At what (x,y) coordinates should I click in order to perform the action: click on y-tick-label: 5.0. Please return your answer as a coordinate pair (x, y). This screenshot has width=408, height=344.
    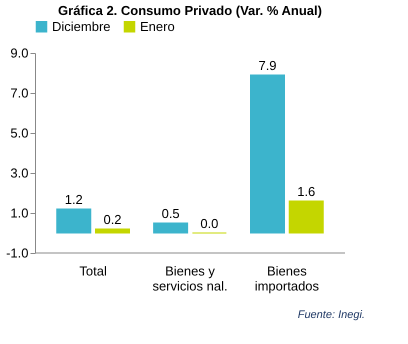
    Looking at the image, I should click on (19, 133).